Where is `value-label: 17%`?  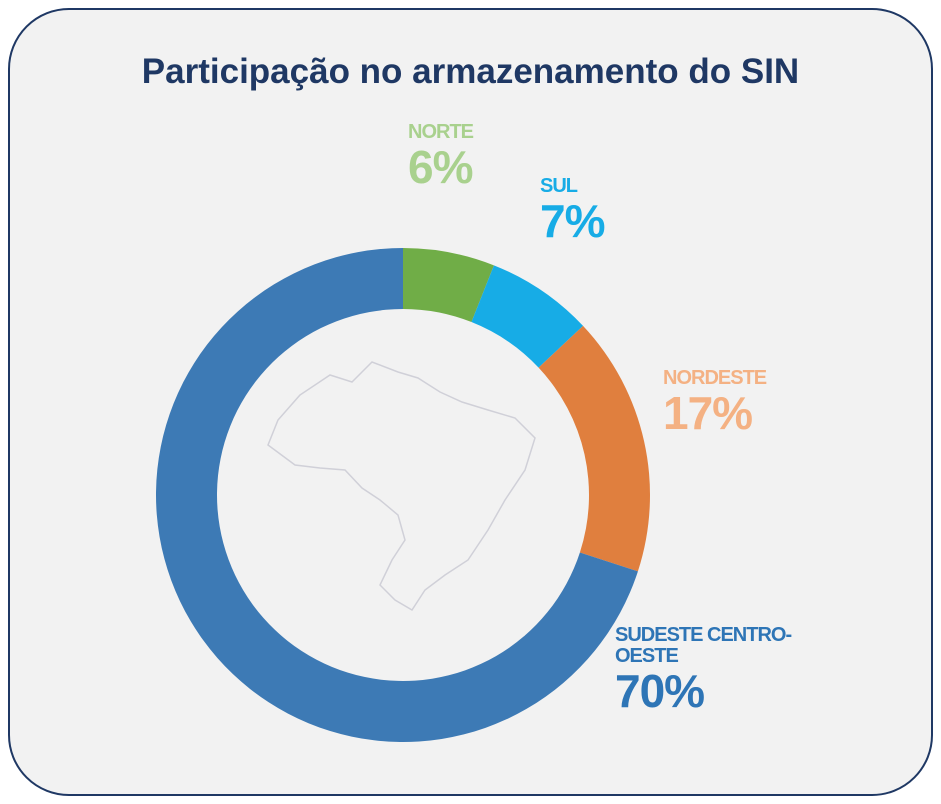 value-label: 17% is located at coordinates (708, 413).